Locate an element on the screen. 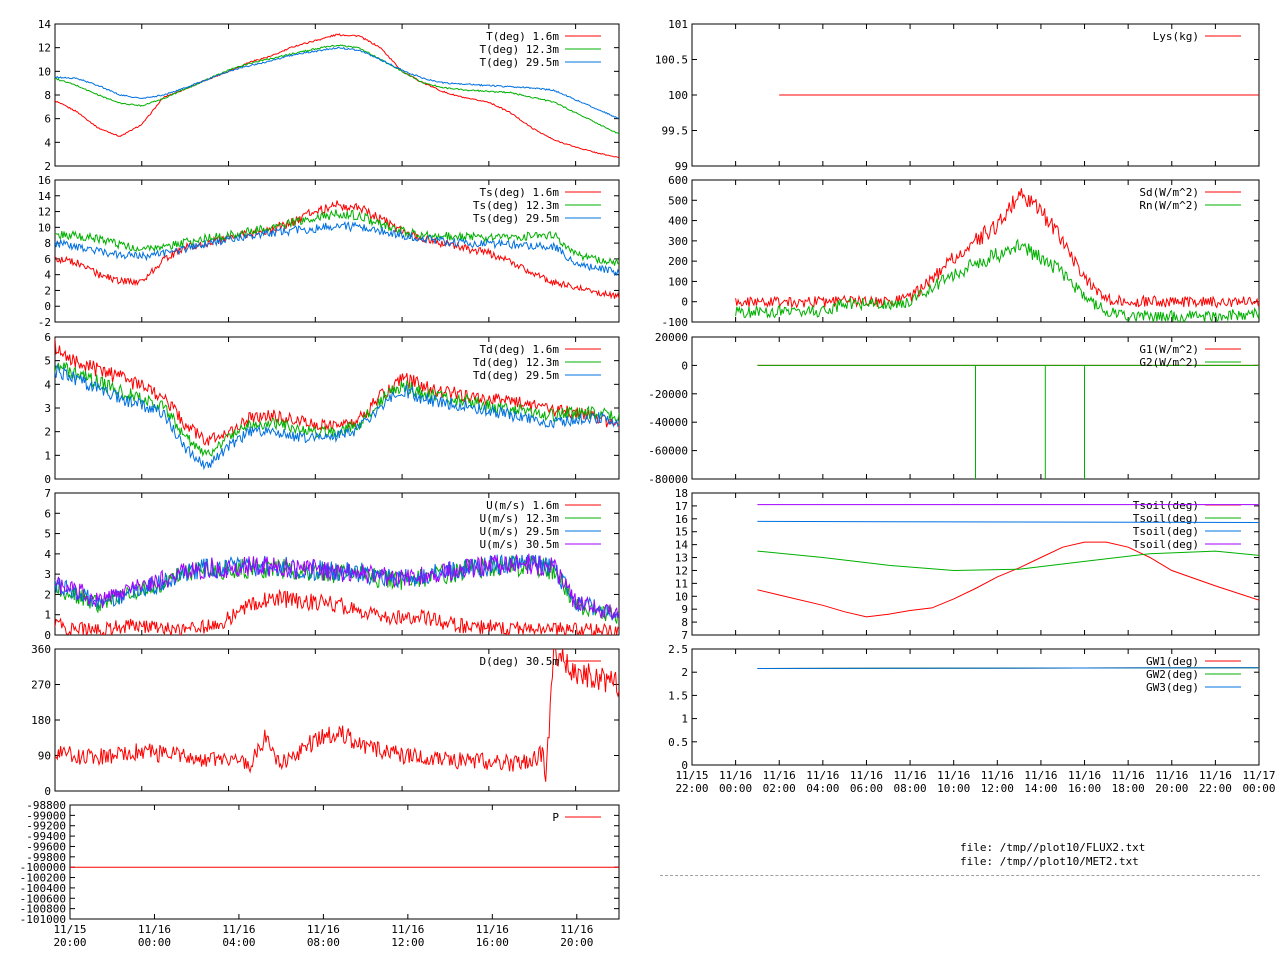  y-tick-label: 600 is located at coordinates (678, 180).